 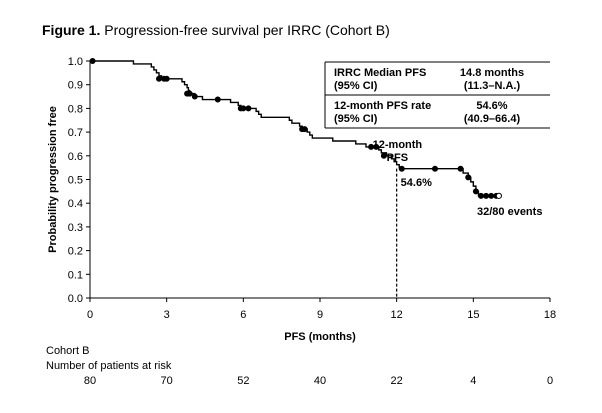 What do you see at coordinates (397, 315) in the screenshot?
I see `x-tick-label: 12` at bounding box center [397, 315].